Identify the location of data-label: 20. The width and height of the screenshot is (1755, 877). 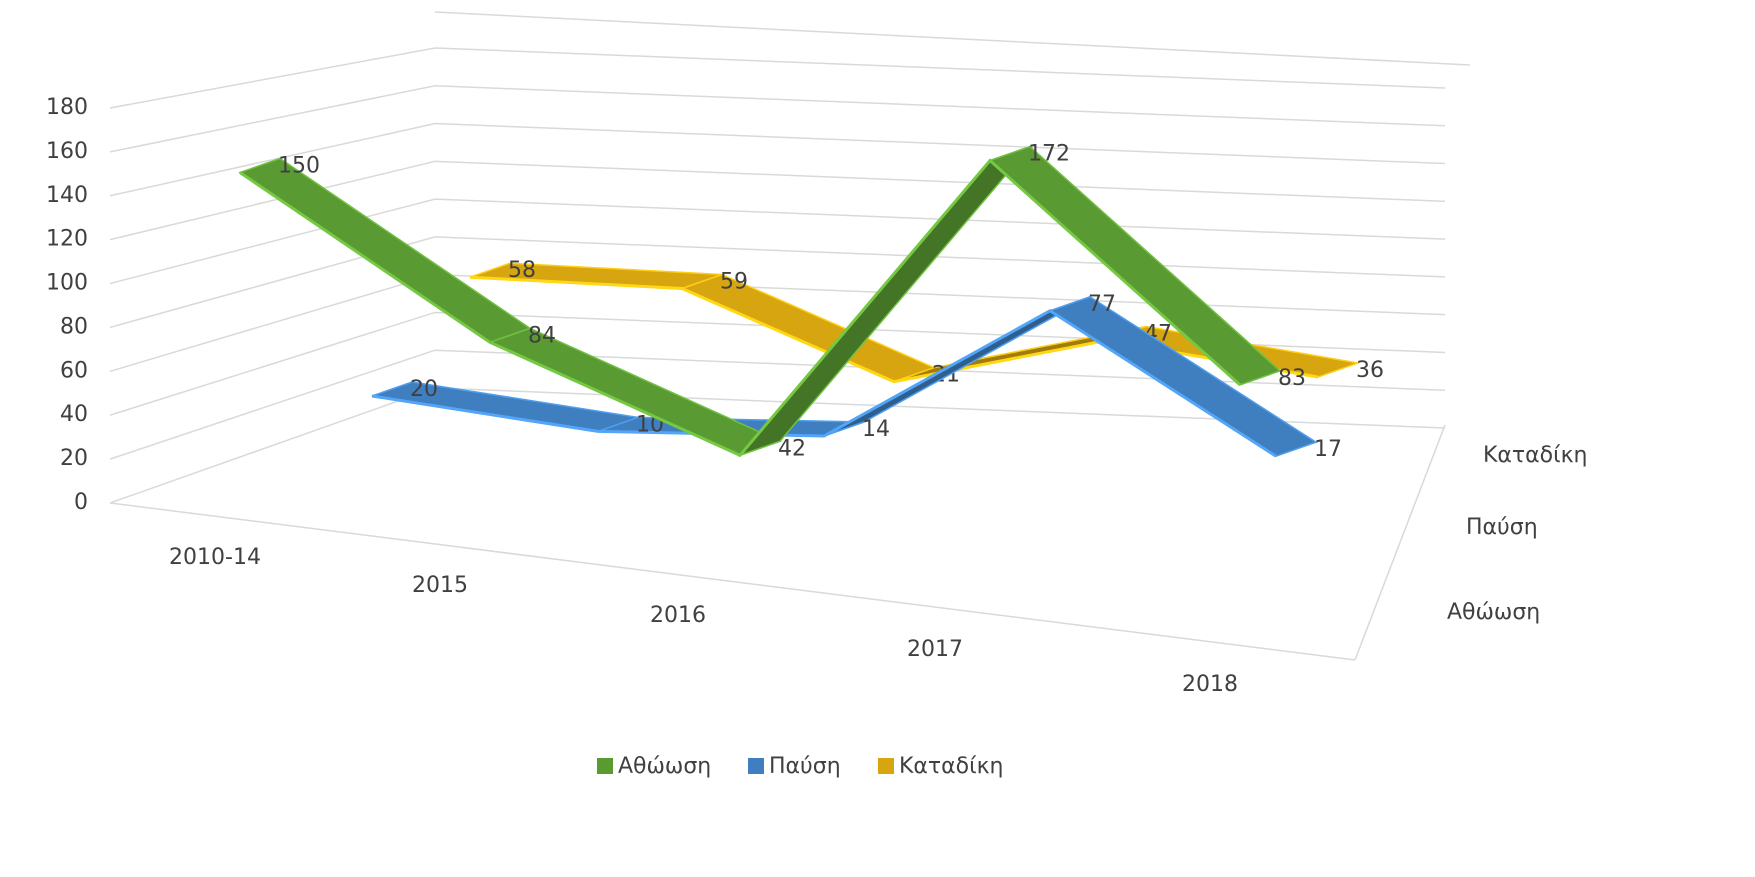
(424, 389).